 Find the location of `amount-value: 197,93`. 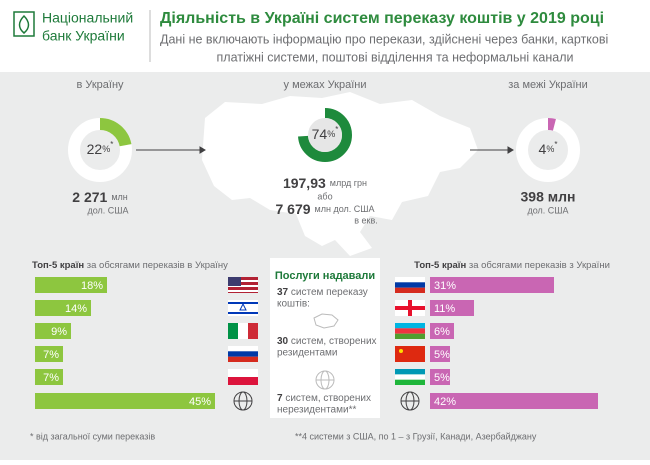

amount-value: 197,93 is located at coordinates (304, 183).